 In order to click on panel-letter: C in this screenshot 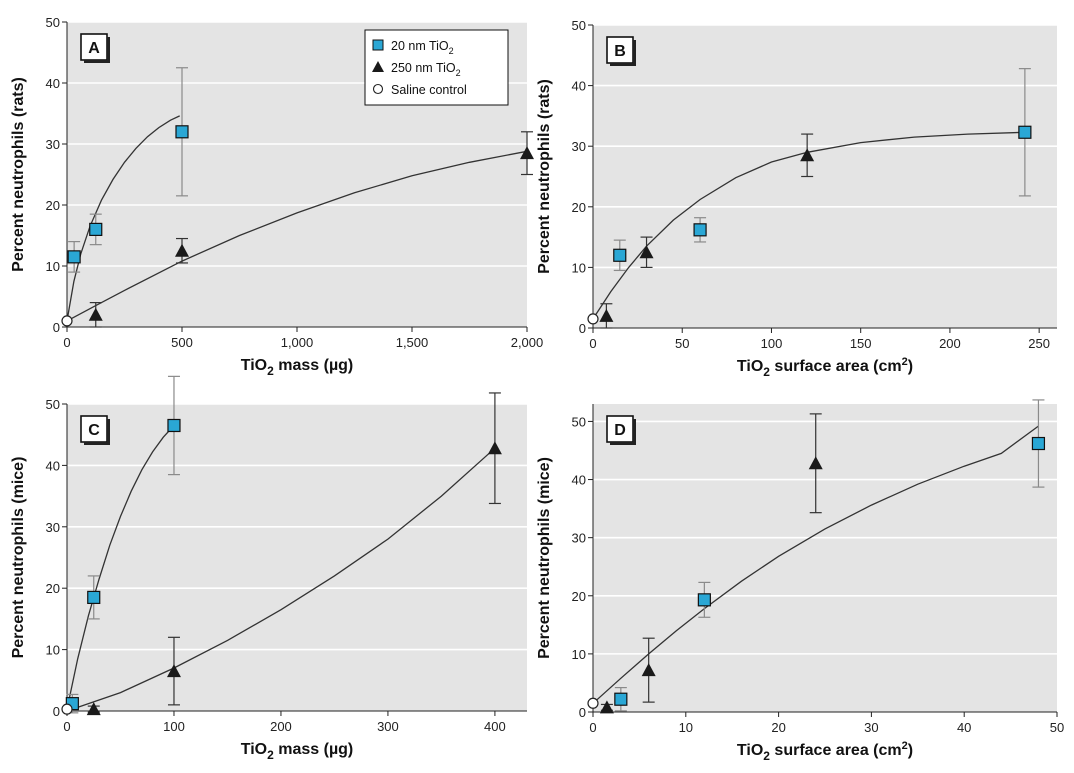, I will do `click(94, 430)`.